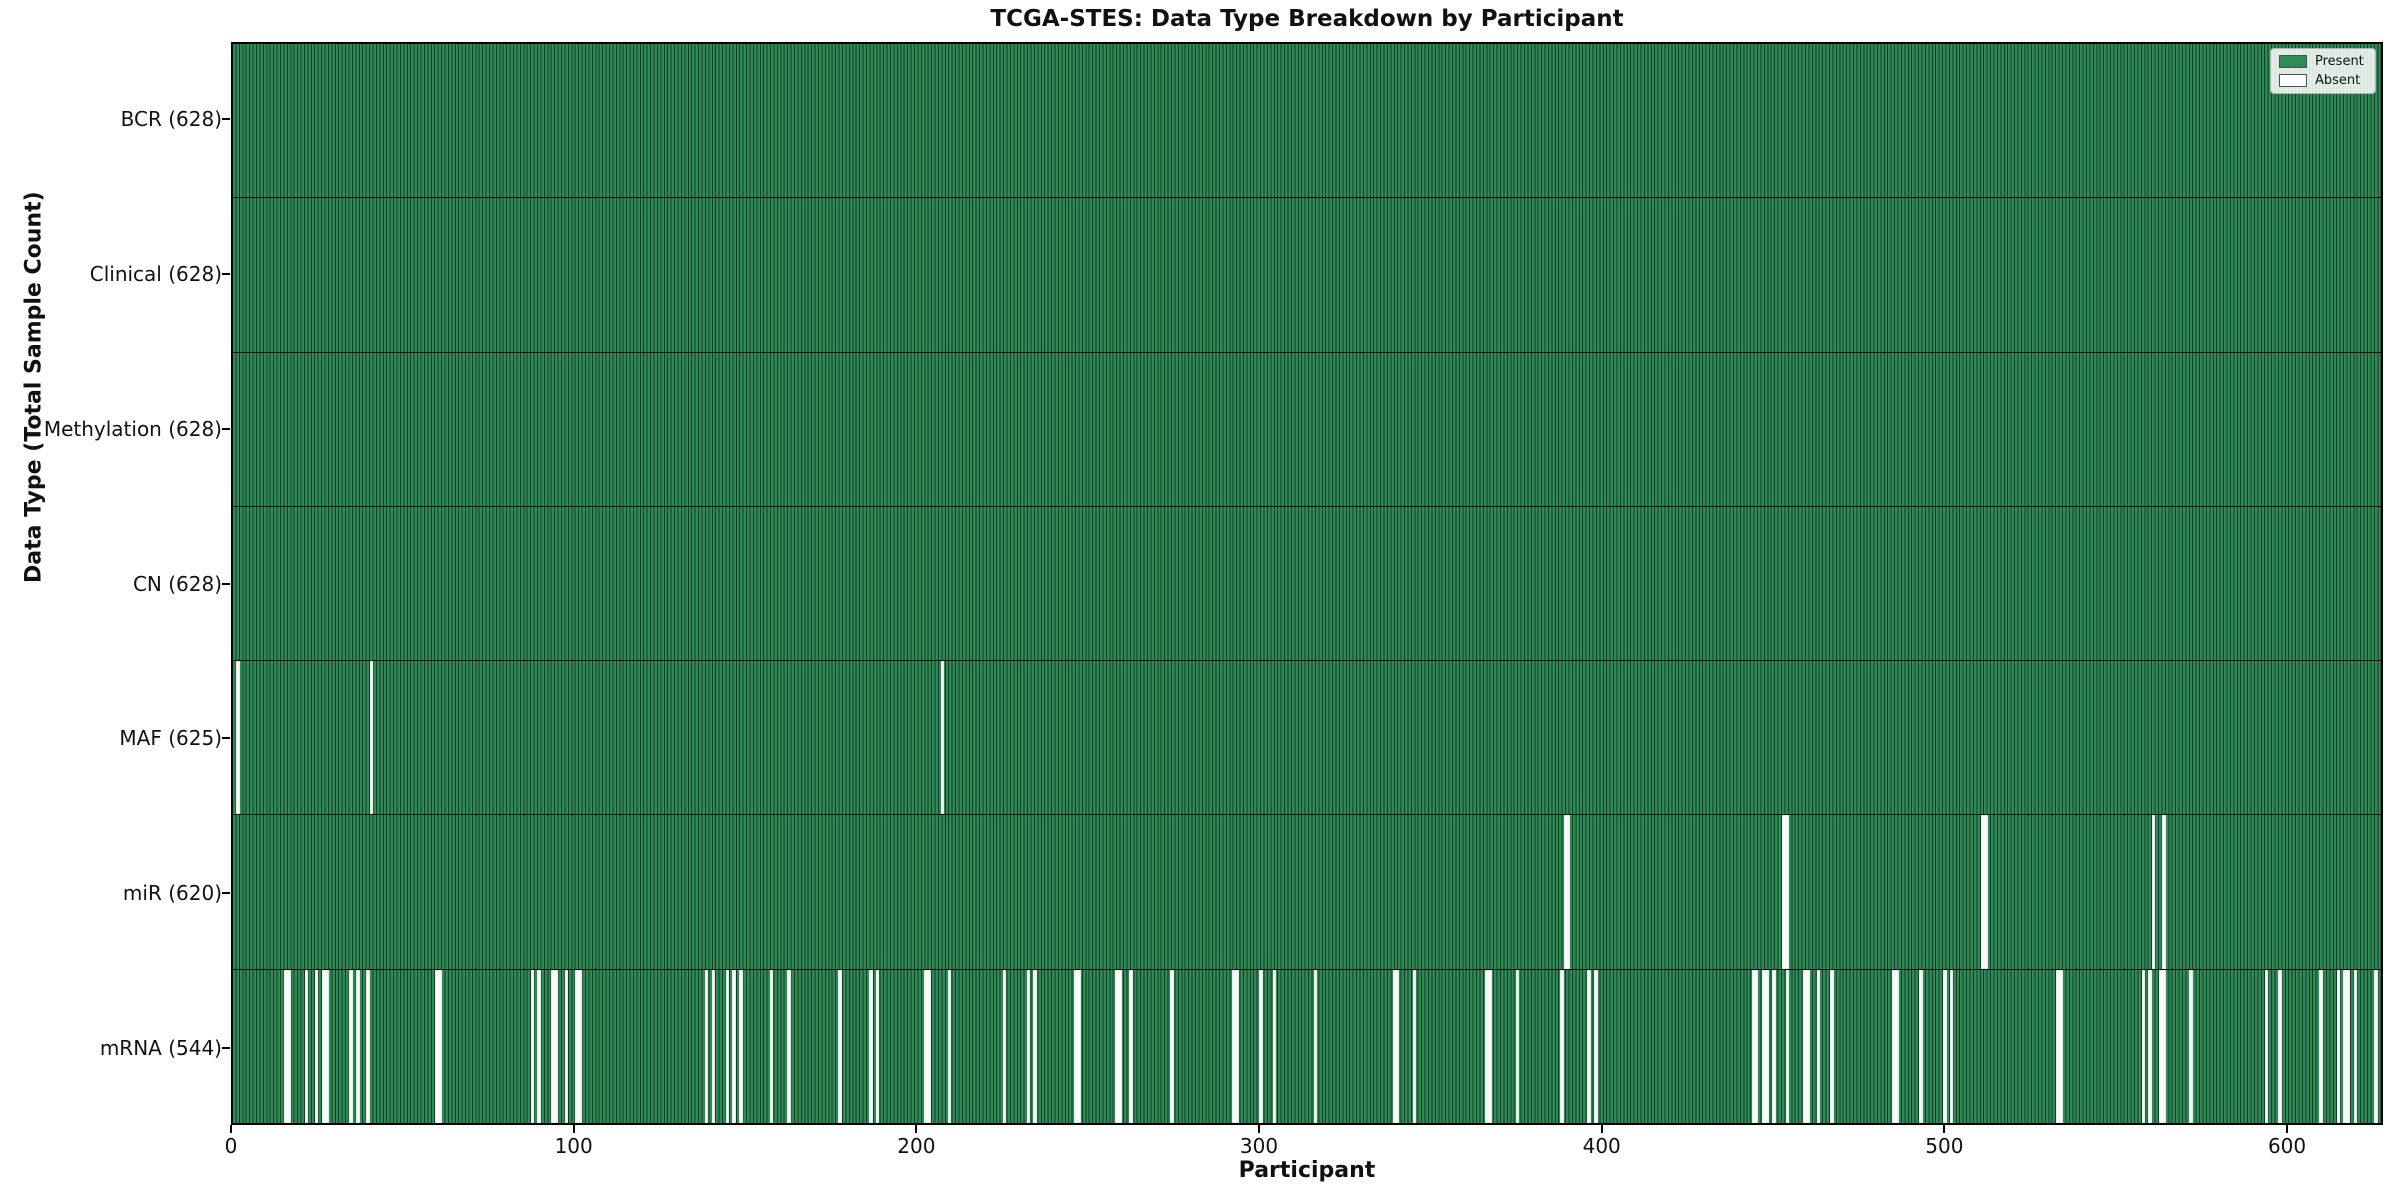  Describe the element at coordinates (573, 1146) in the screenshot. I see `x-tick-label-100: 100` at that location.